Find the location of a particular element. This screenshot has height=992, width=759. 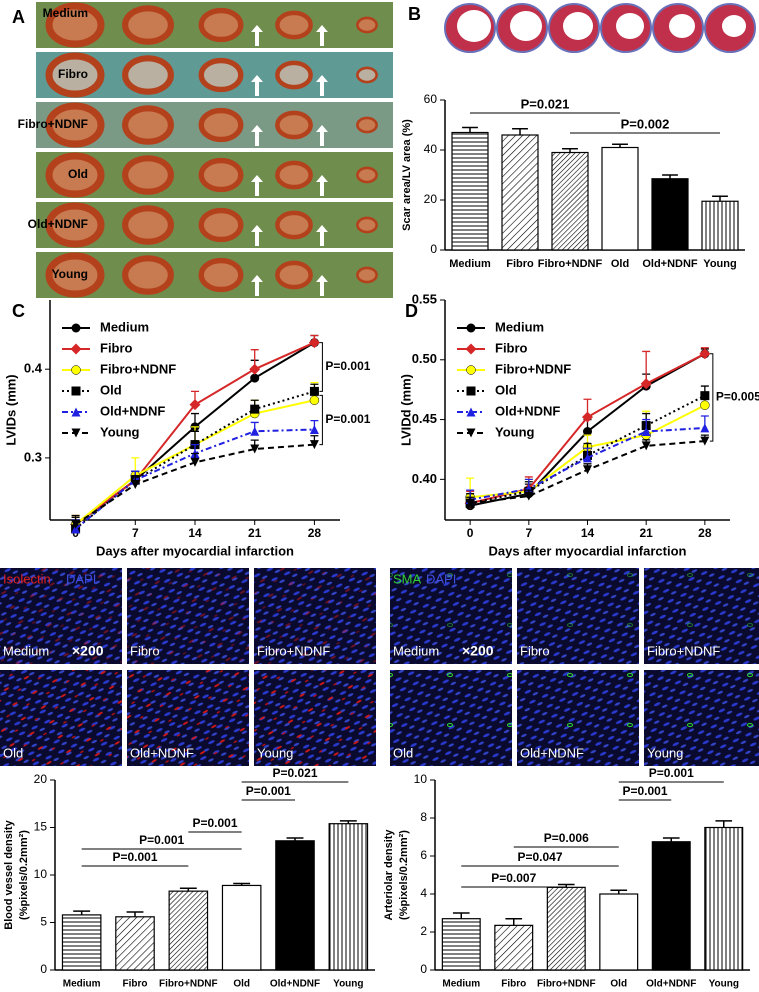

y-tick-label: 5 is located at coordinates (43, 922).